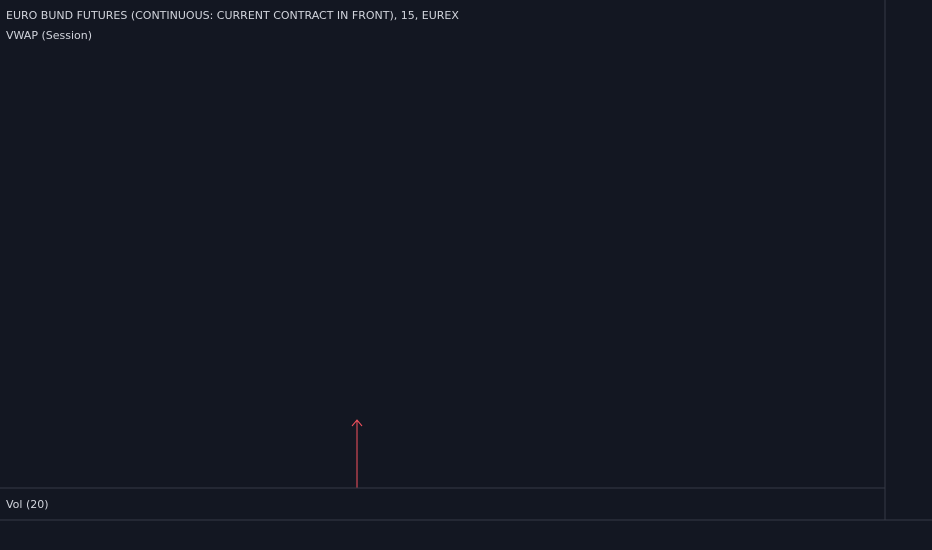 The image size is (932, 550). Describe the element at coordinates (49, 35) in the screenshot. I see `indicator-label: VWAP (Session)` at that location.